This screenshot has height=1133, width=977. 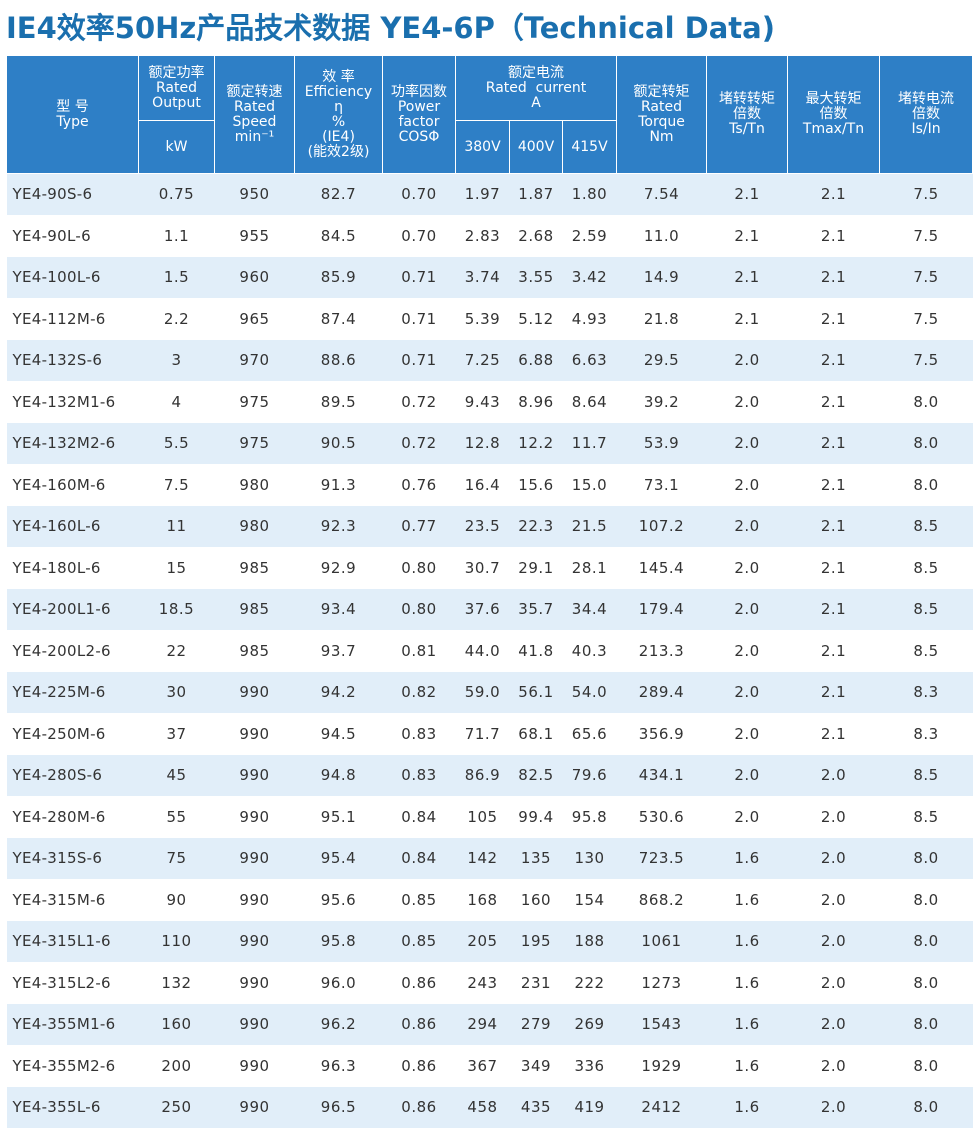 I want to click on cell-output: 7.5, so click(x=176, y=485).